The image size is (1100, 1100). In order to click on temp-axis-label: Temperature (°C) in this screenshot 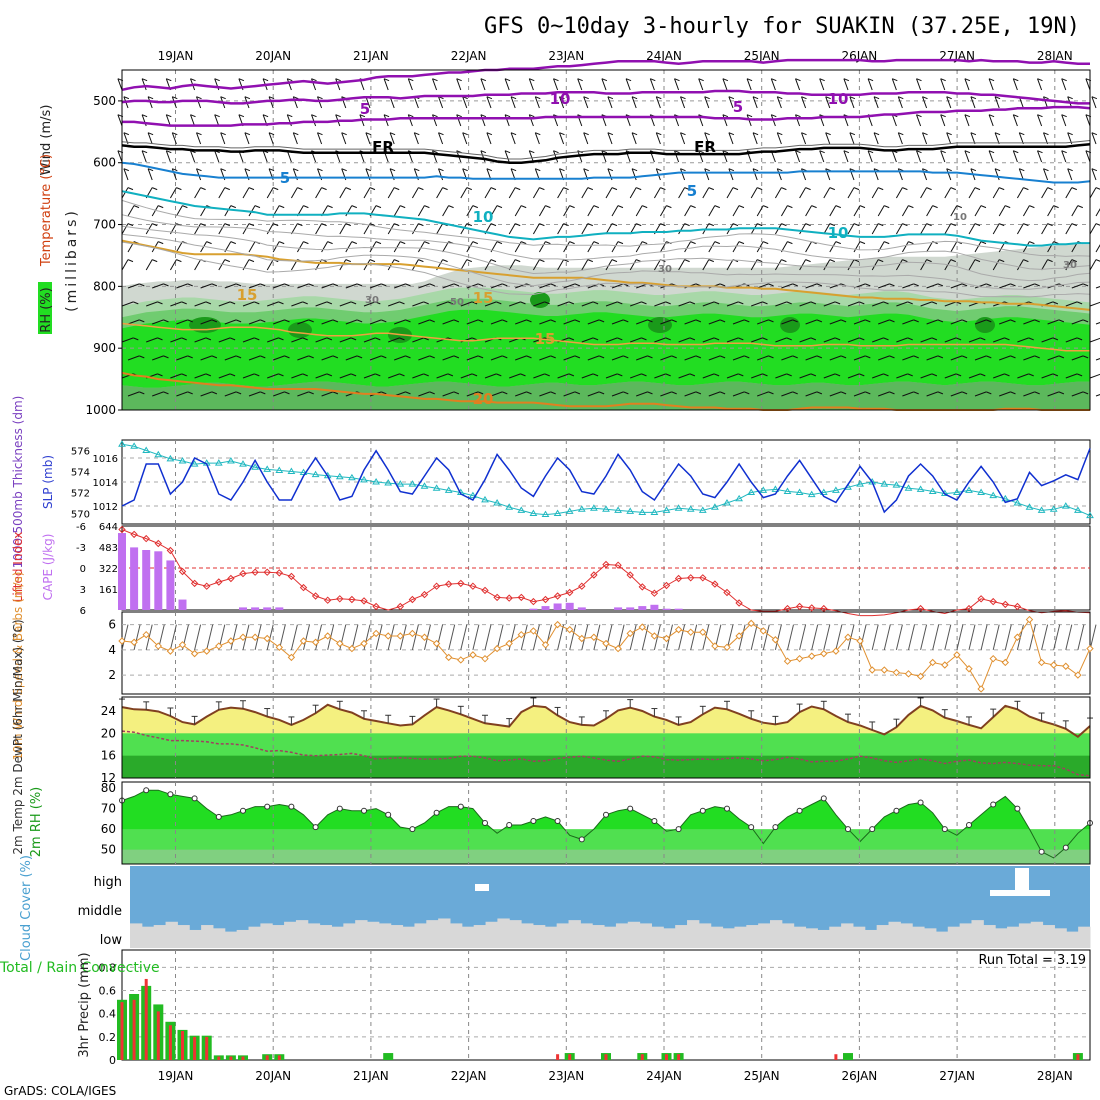, I will do `click(46, 210)`.